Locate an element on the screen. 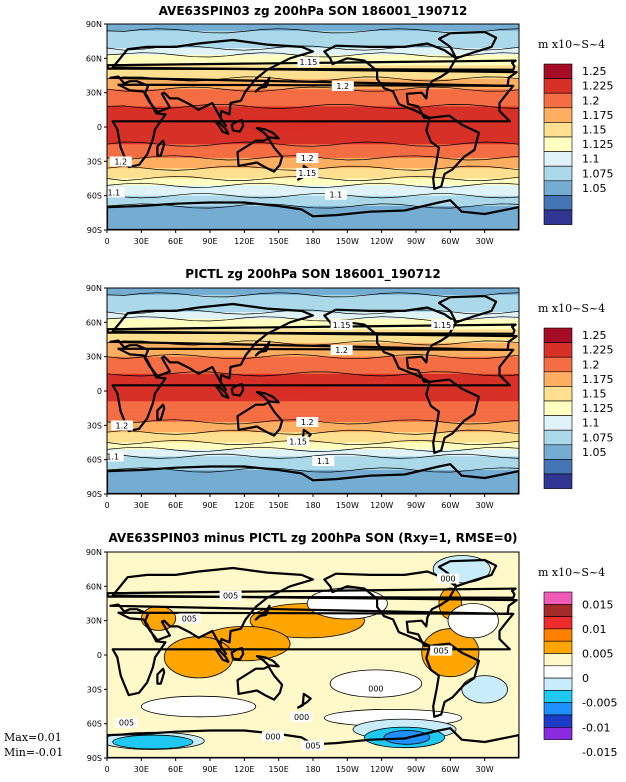 The width and height of the screenshot is (626, 782). legend-label: 1.2 is located at coordinates (591, 364).